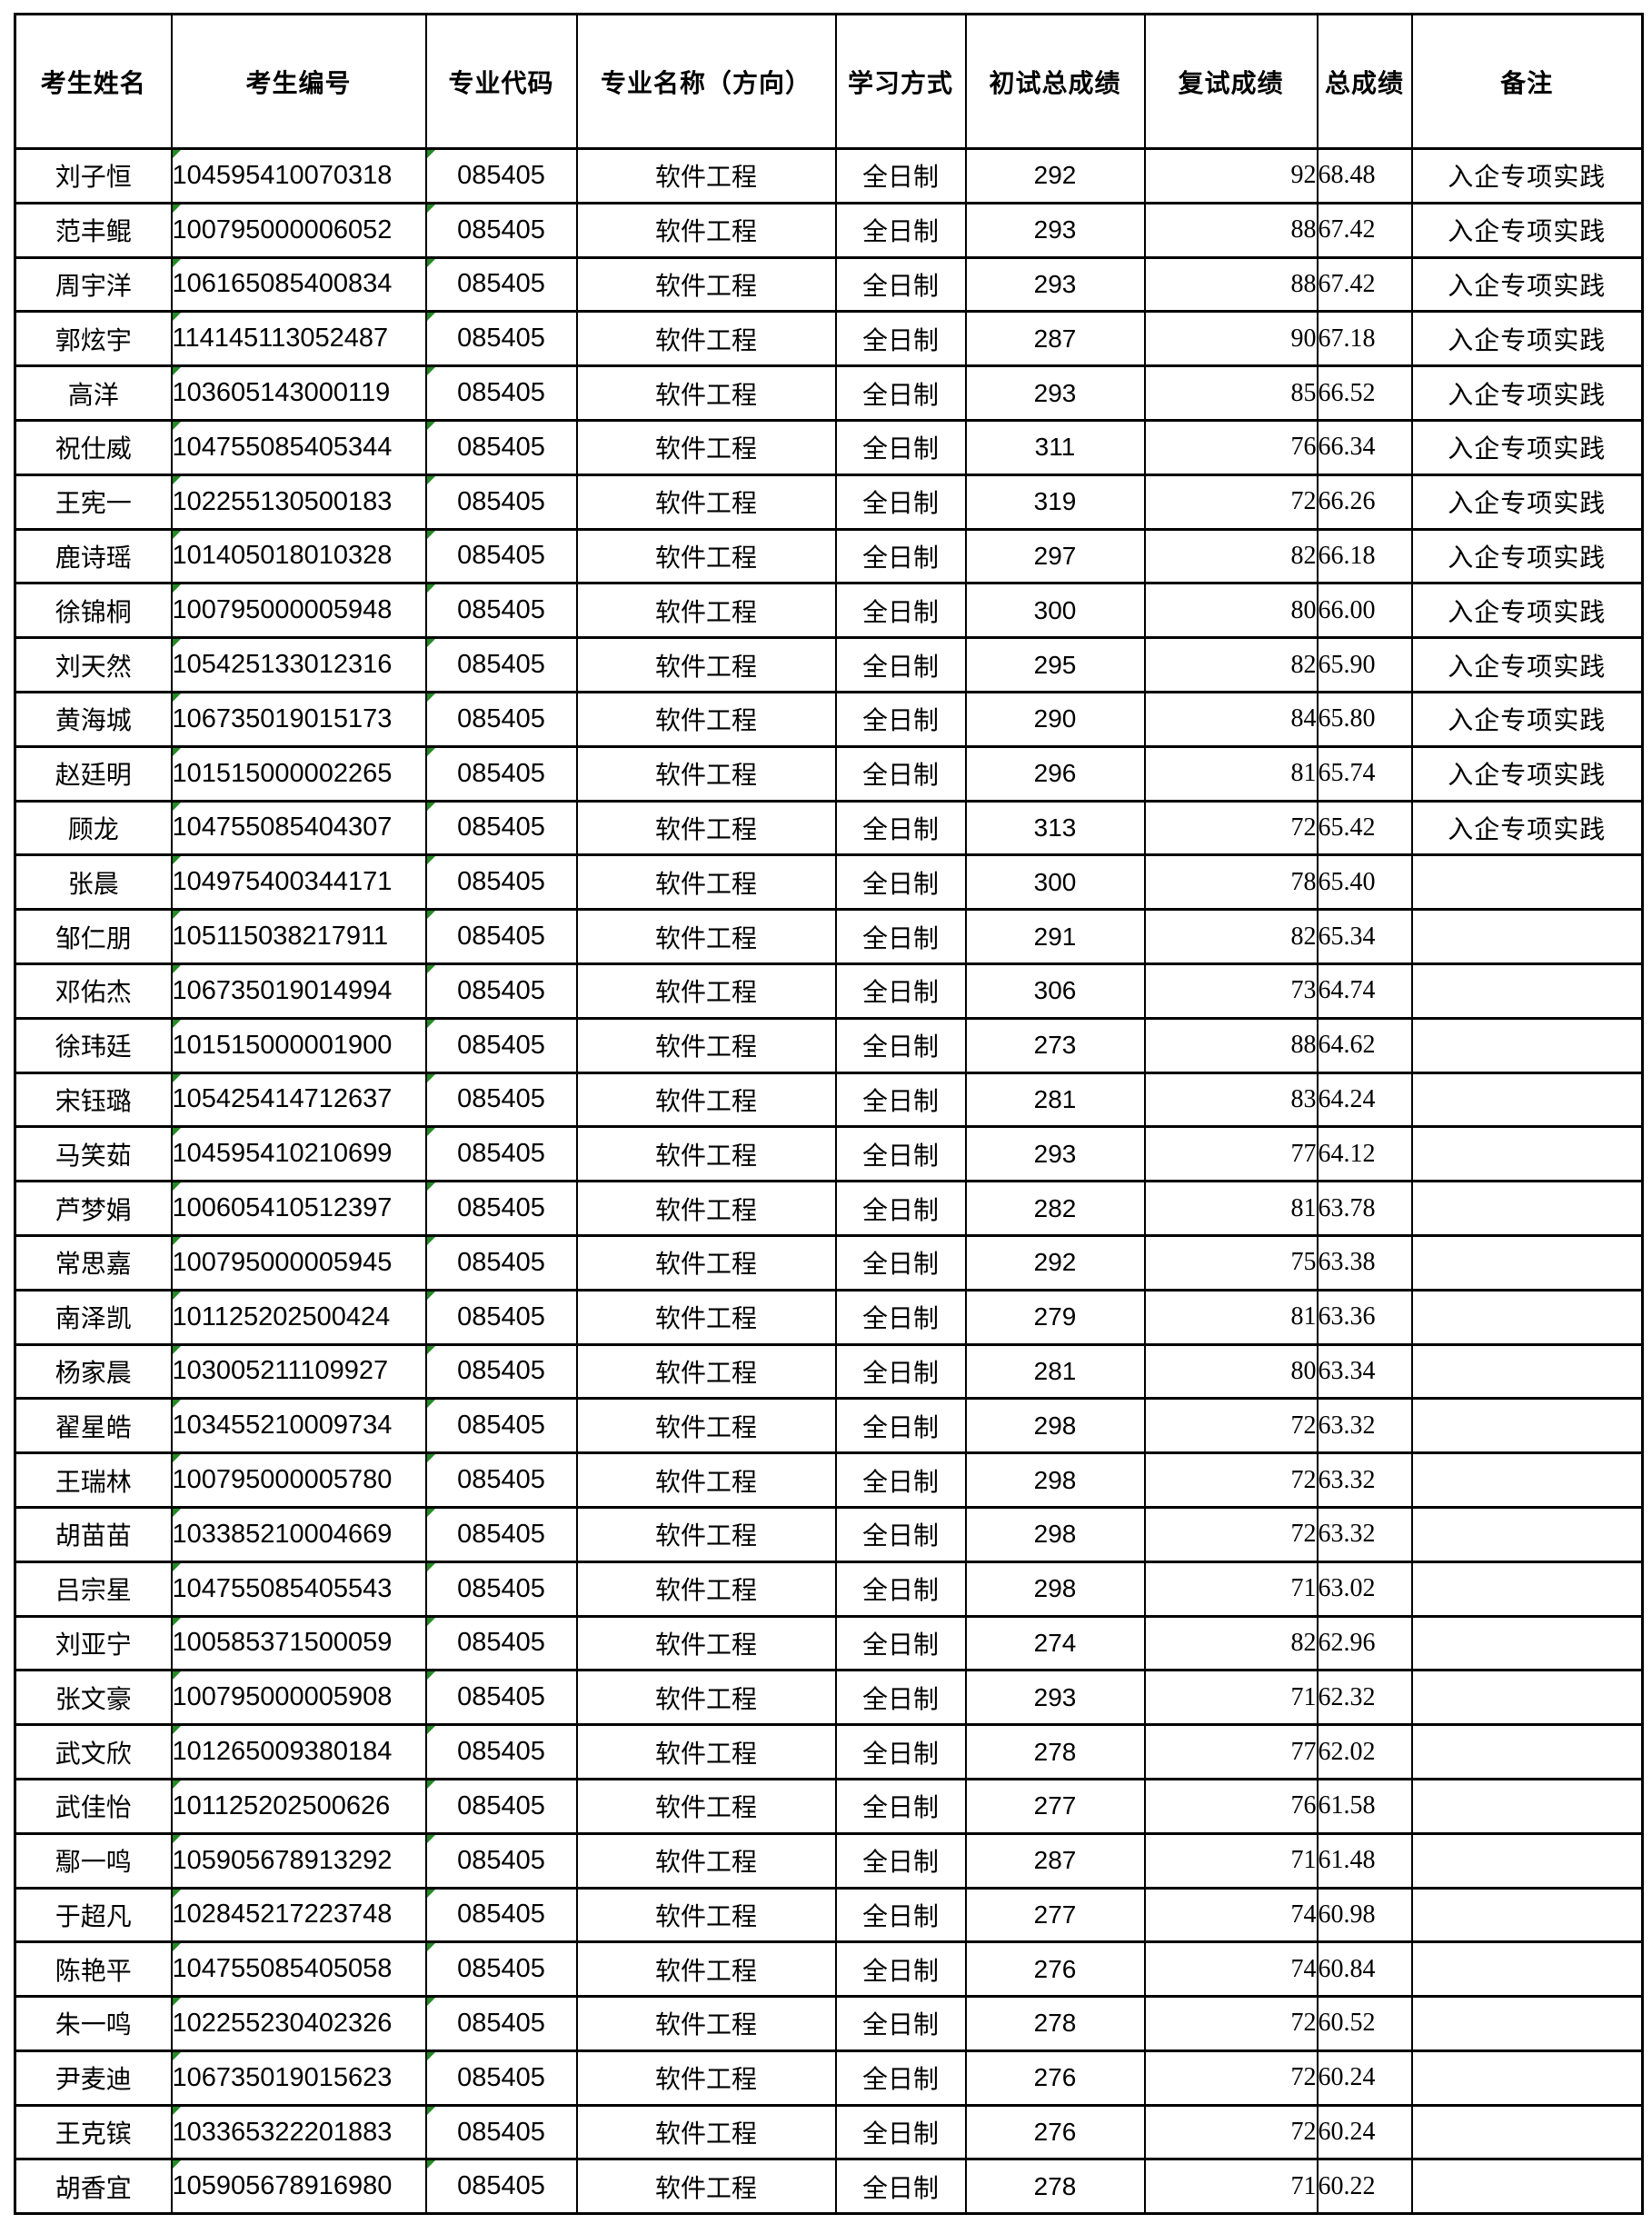  Describe the element at coordinates (1231, 1969) in the screenshot. I see `cell-retest-score: 74` at that location.